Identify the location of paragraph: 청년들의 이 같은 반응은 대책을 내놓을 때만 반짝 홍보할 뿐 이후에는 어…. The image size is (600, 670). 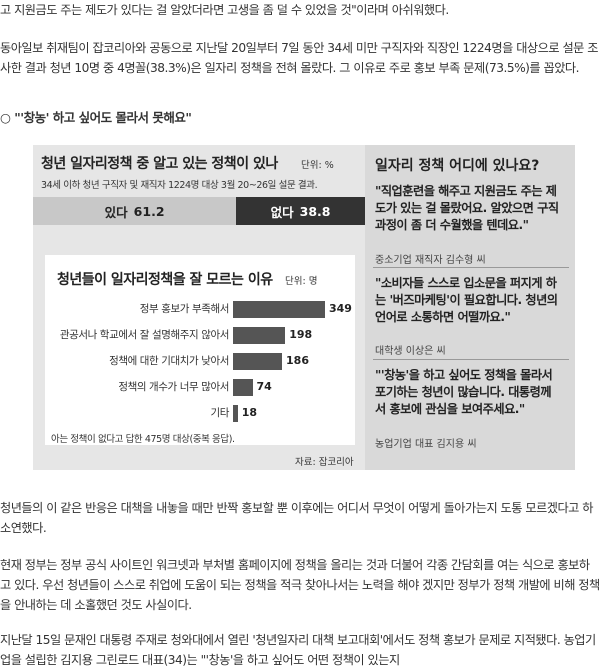
(296, 518).